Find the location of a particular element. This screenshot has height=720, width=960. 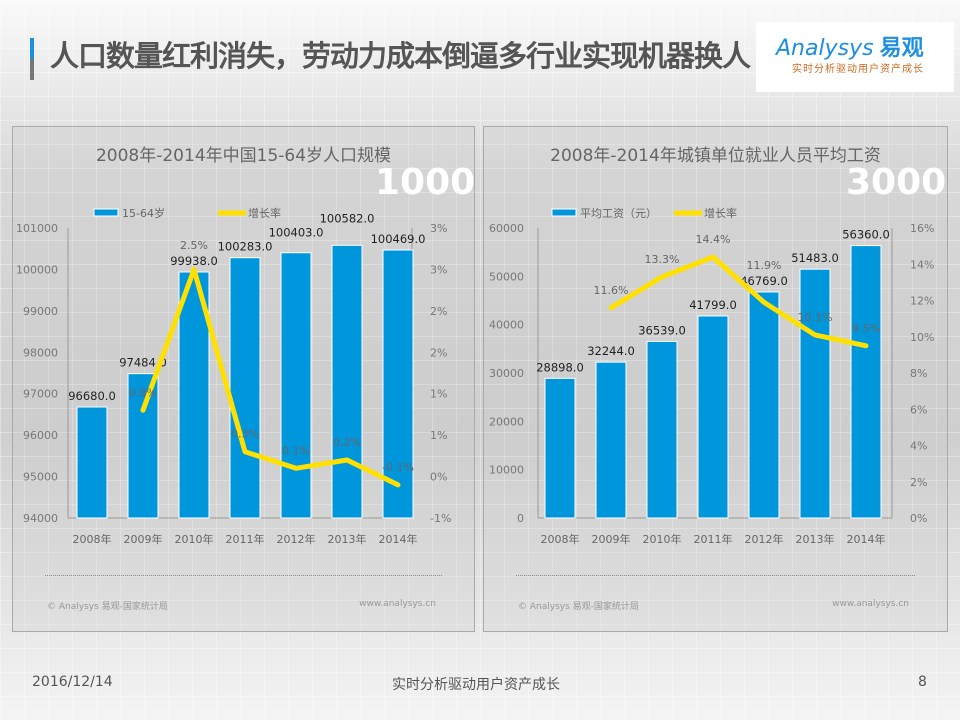

bar-data-label: 51483.0 is located at coordinates (815, 258).